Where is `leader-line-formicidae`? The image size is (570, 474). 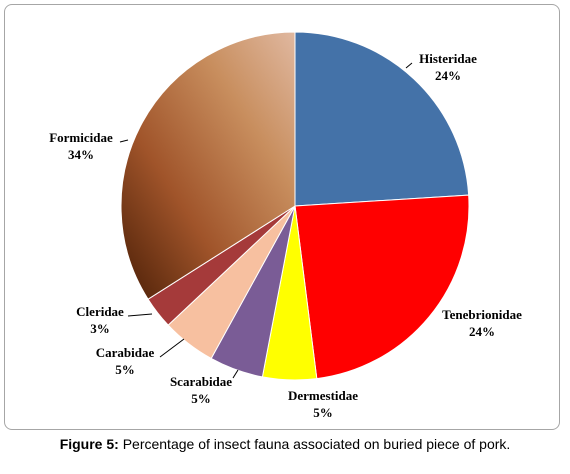
leader-line-formicidae is located at coordinates (124, 141).